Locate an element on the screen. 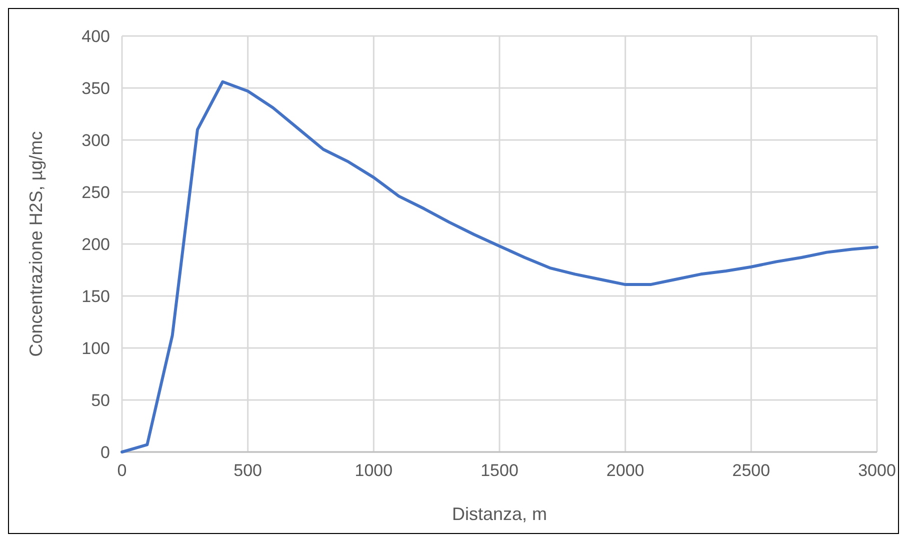  x-tick-label: 2500 is located at coordinates (751, 470).